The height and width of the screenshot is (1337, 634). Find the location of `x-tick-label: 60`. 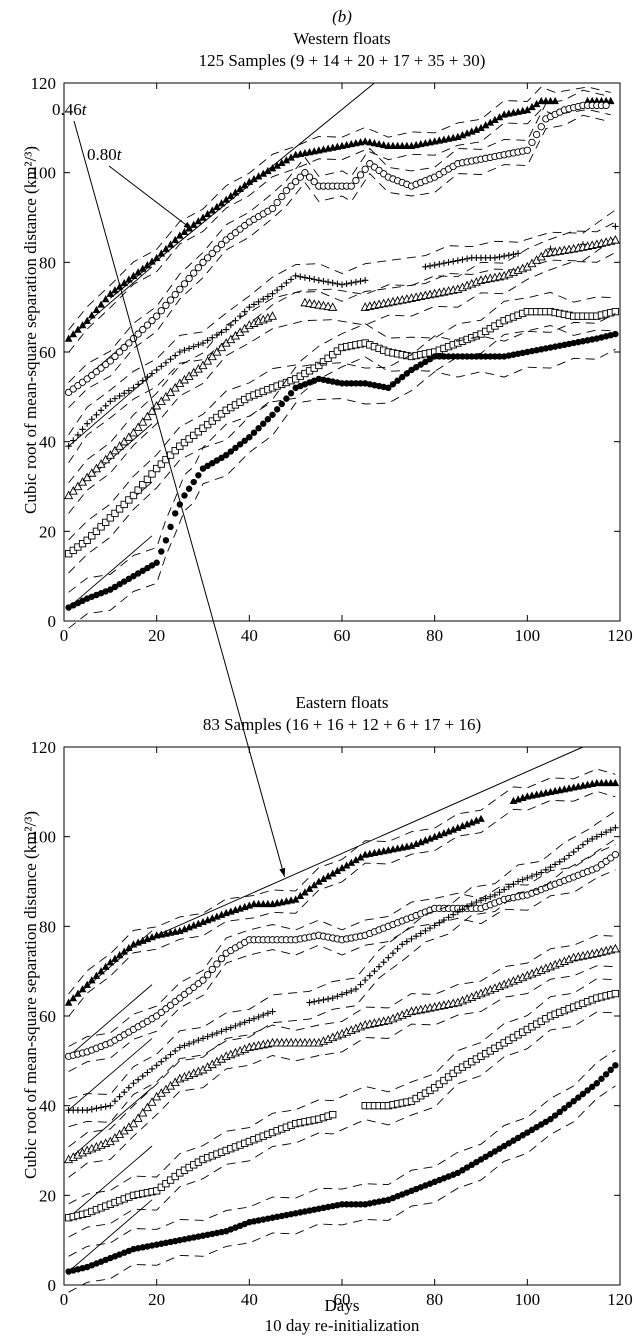

x-tick-label: 60 is located at coordinates (342, 1299).